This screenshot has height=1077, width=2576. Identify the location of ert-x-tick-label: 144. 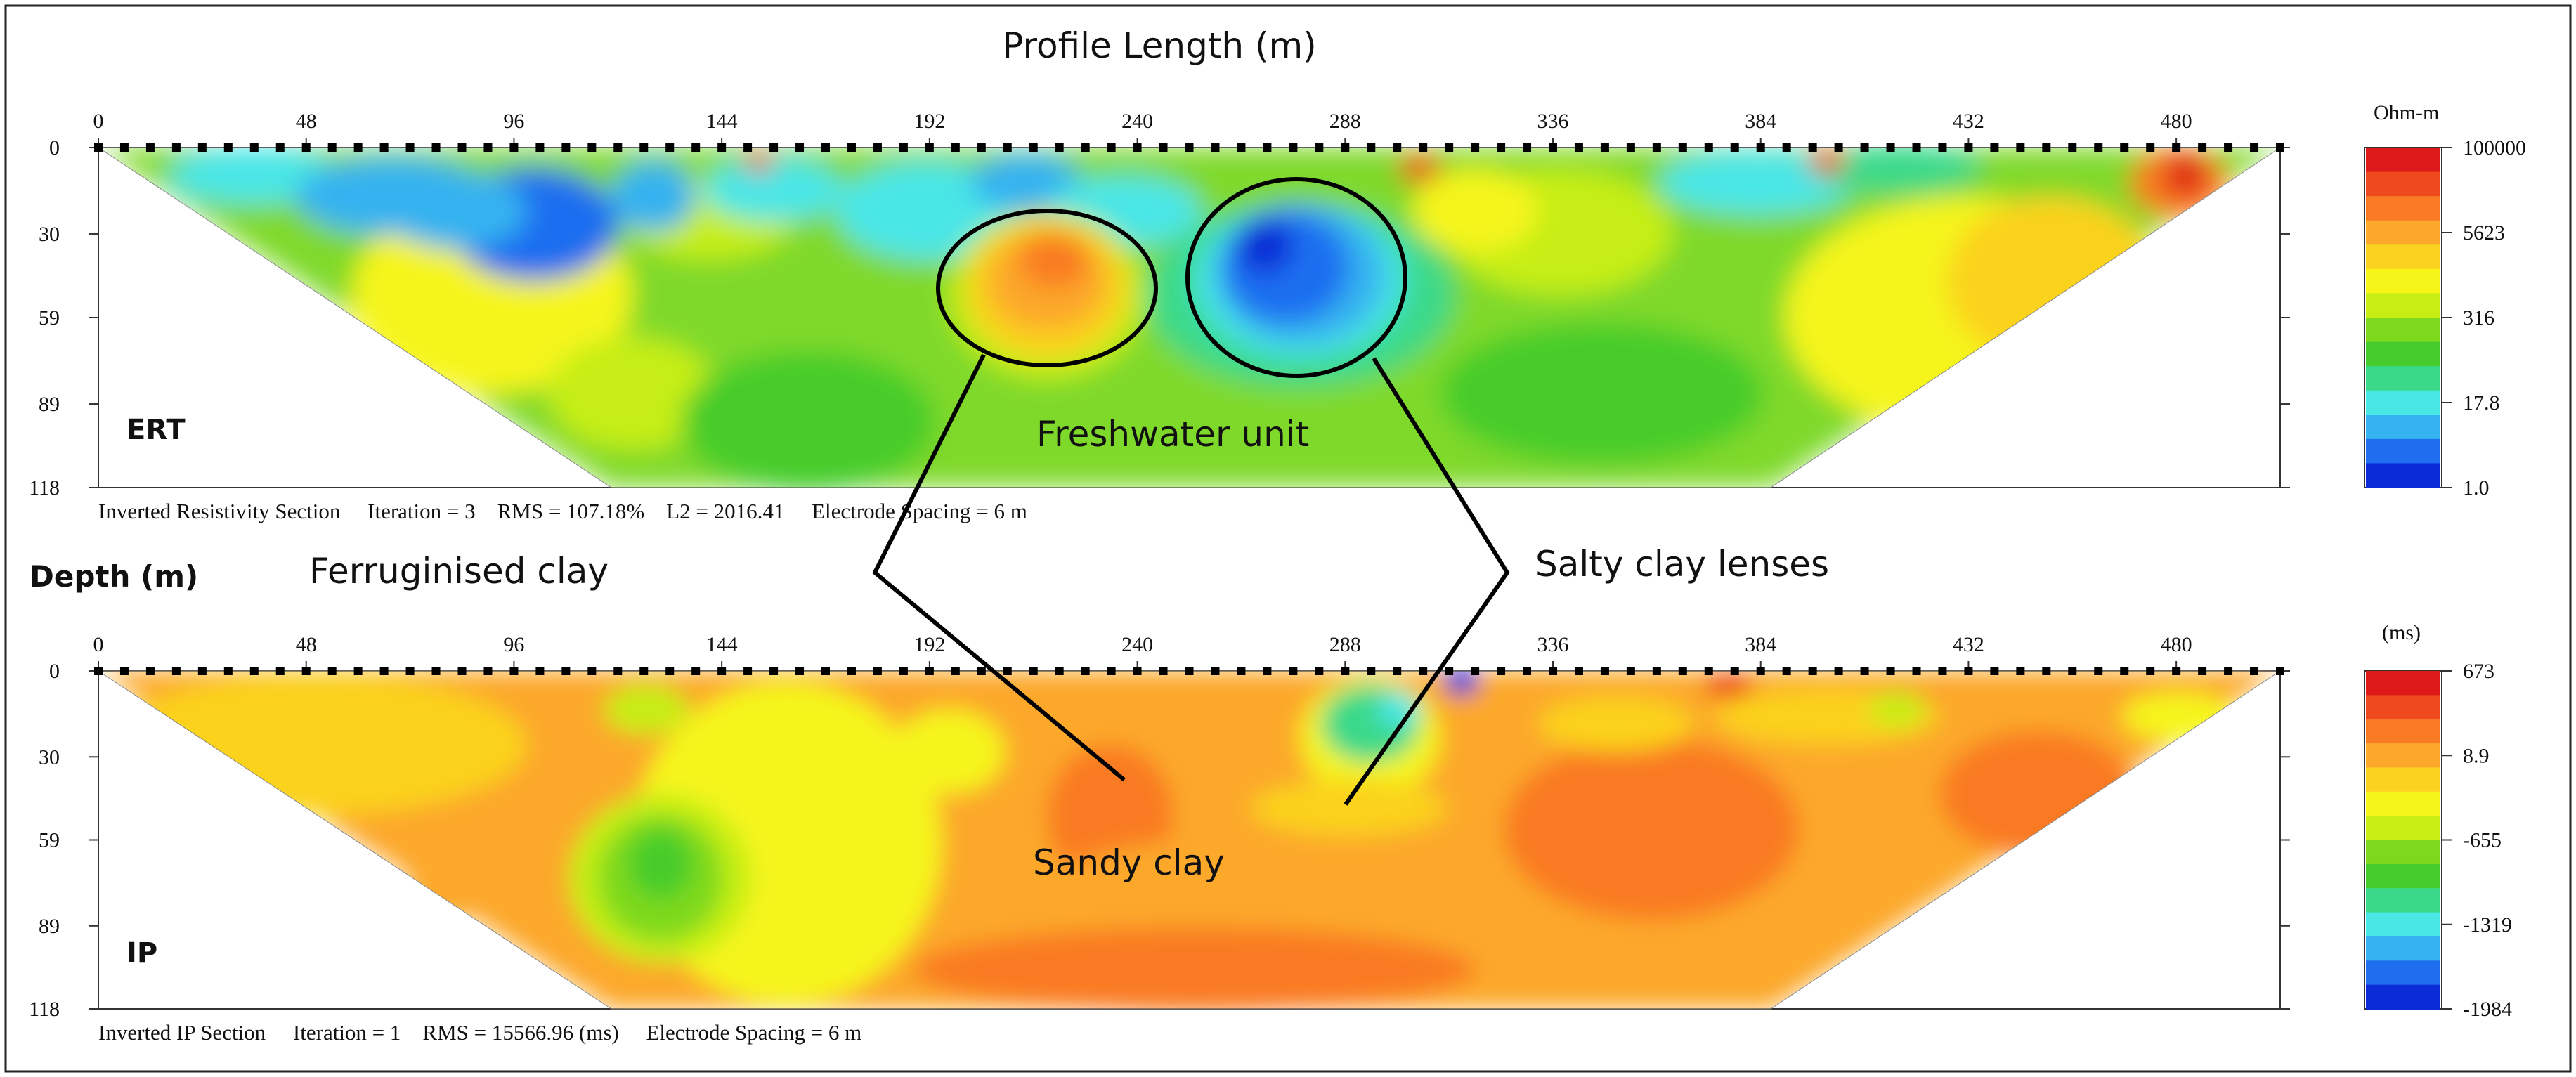
(722, 122).